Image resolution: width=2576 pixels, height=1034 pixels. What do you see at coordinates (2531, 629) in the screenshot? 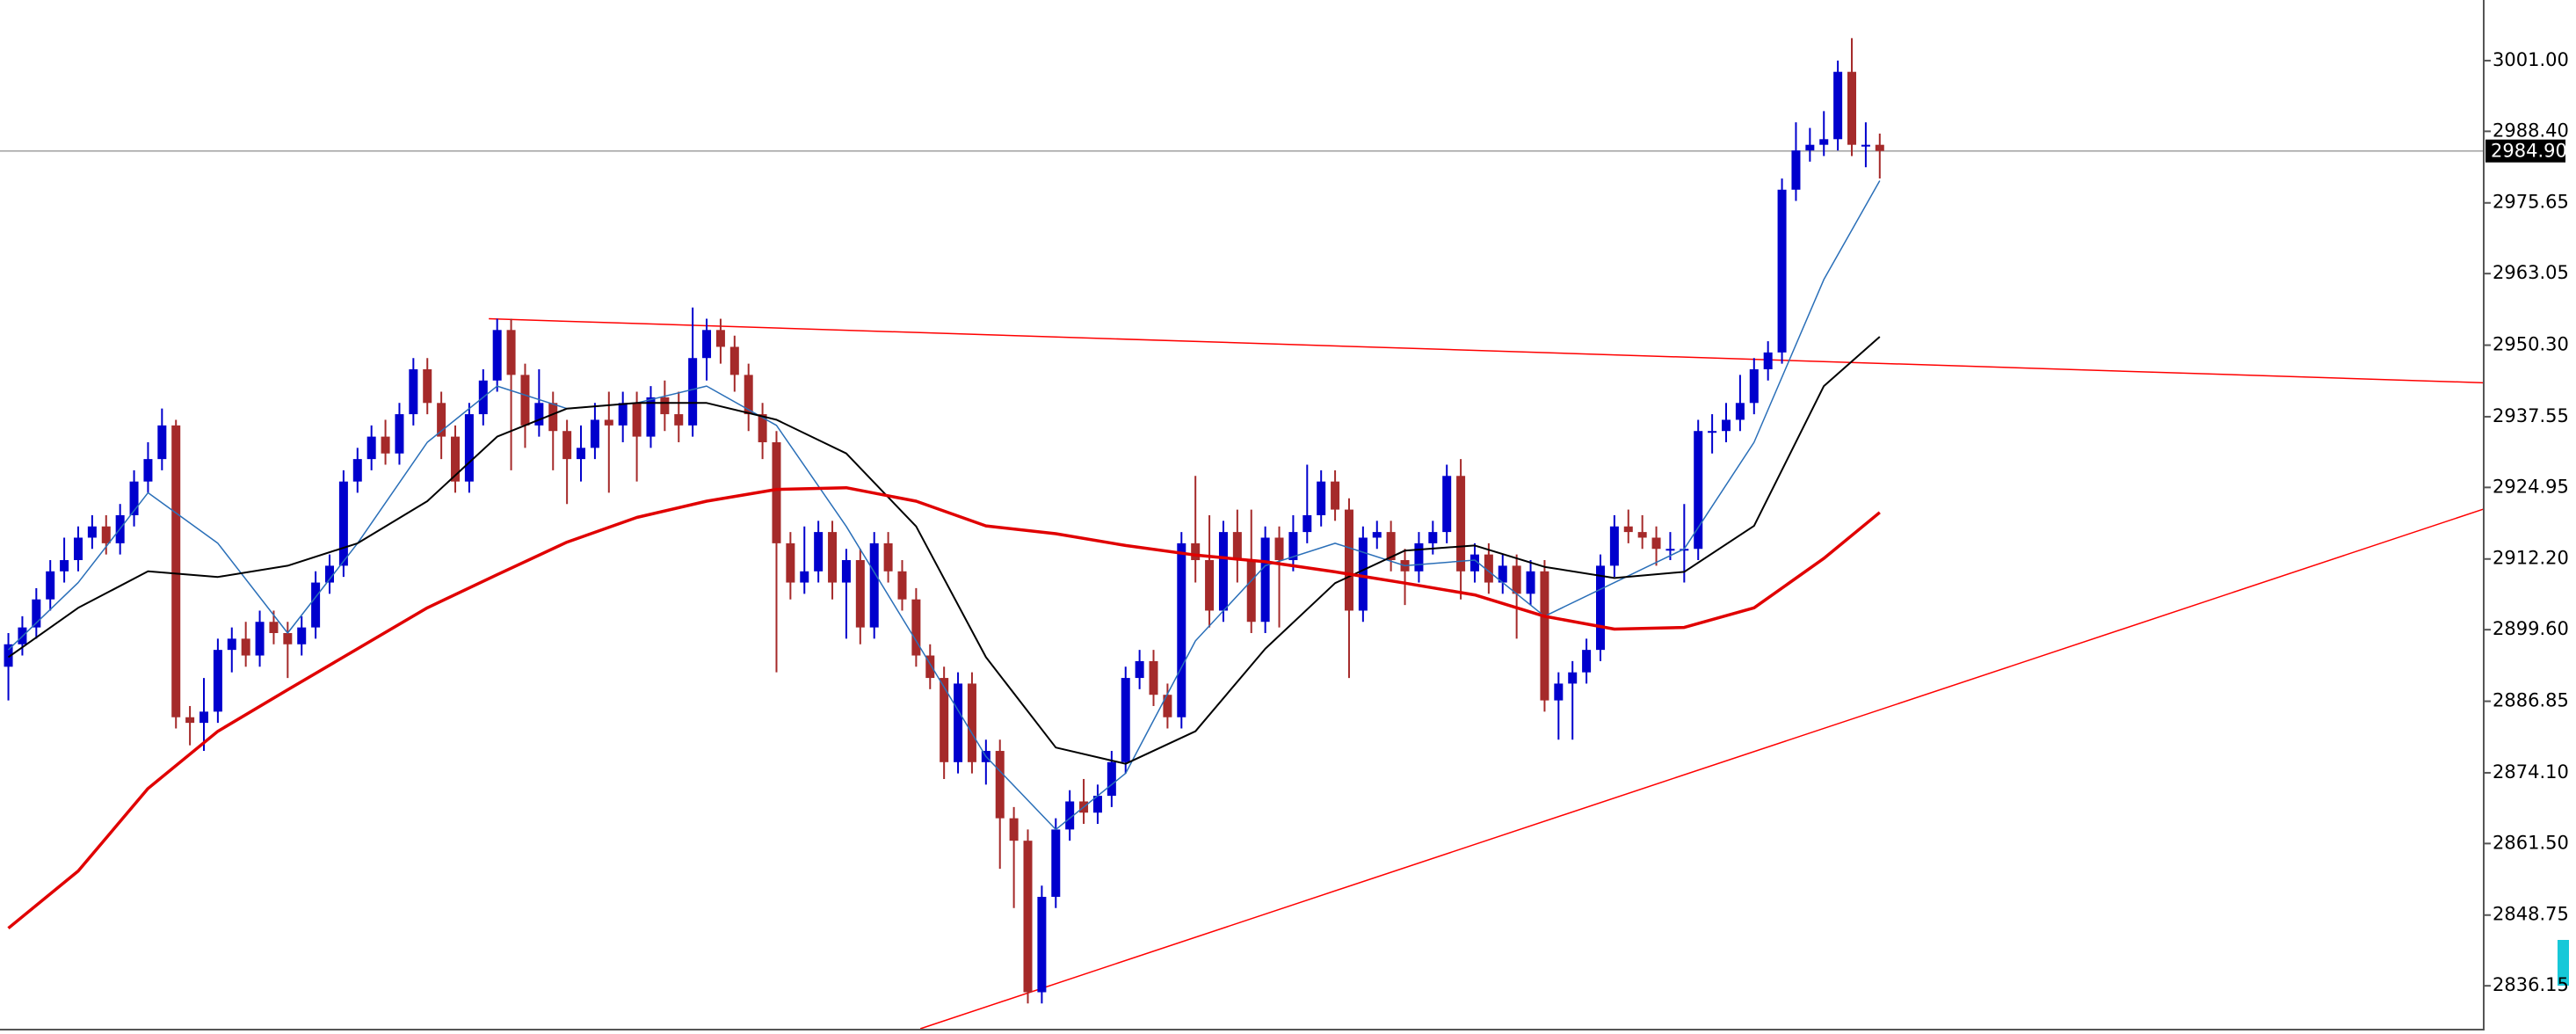
I see `y-tick-label: 2899.60` at bounding box center [2531, 629].